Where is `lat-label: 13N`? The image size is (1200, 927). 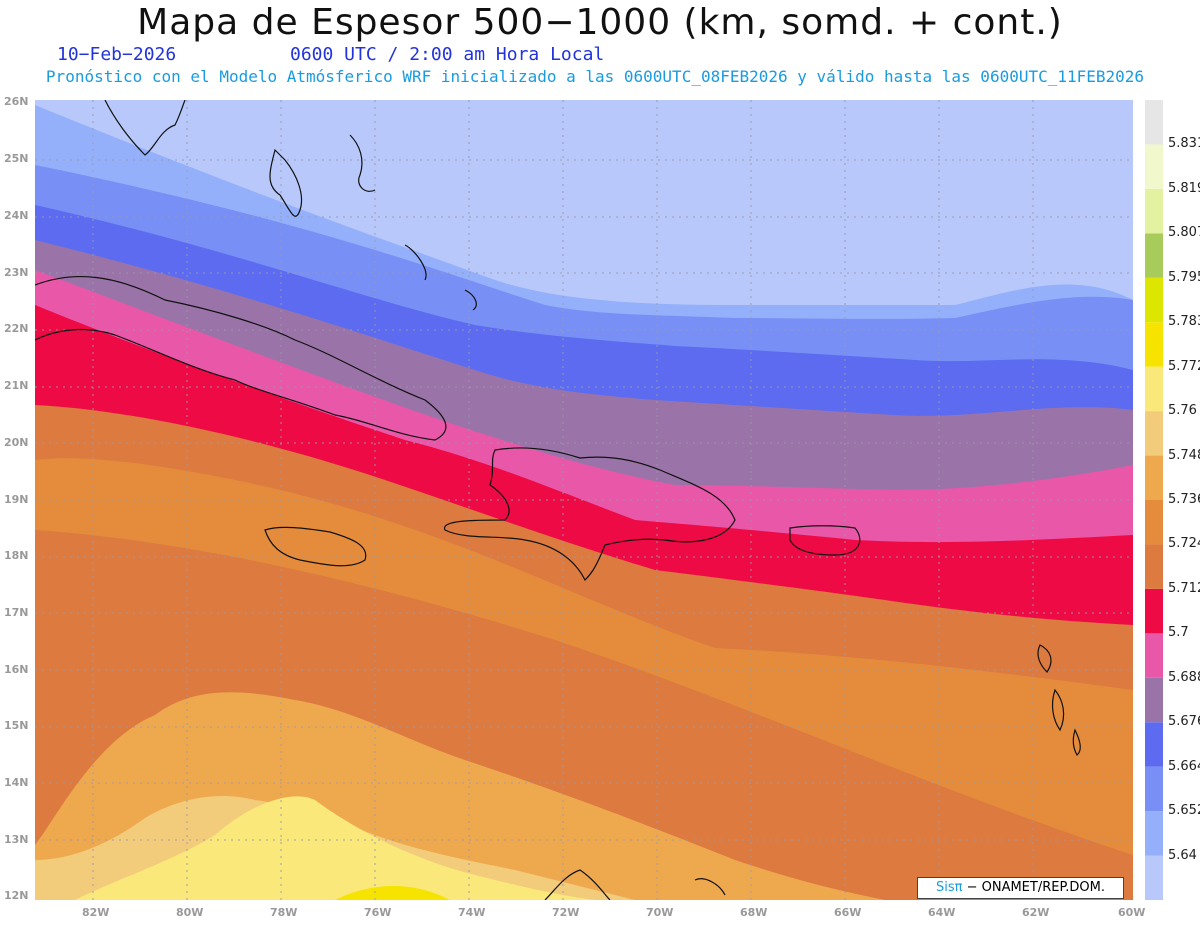 lat-label: 13N is located at coordinates (16, 839).